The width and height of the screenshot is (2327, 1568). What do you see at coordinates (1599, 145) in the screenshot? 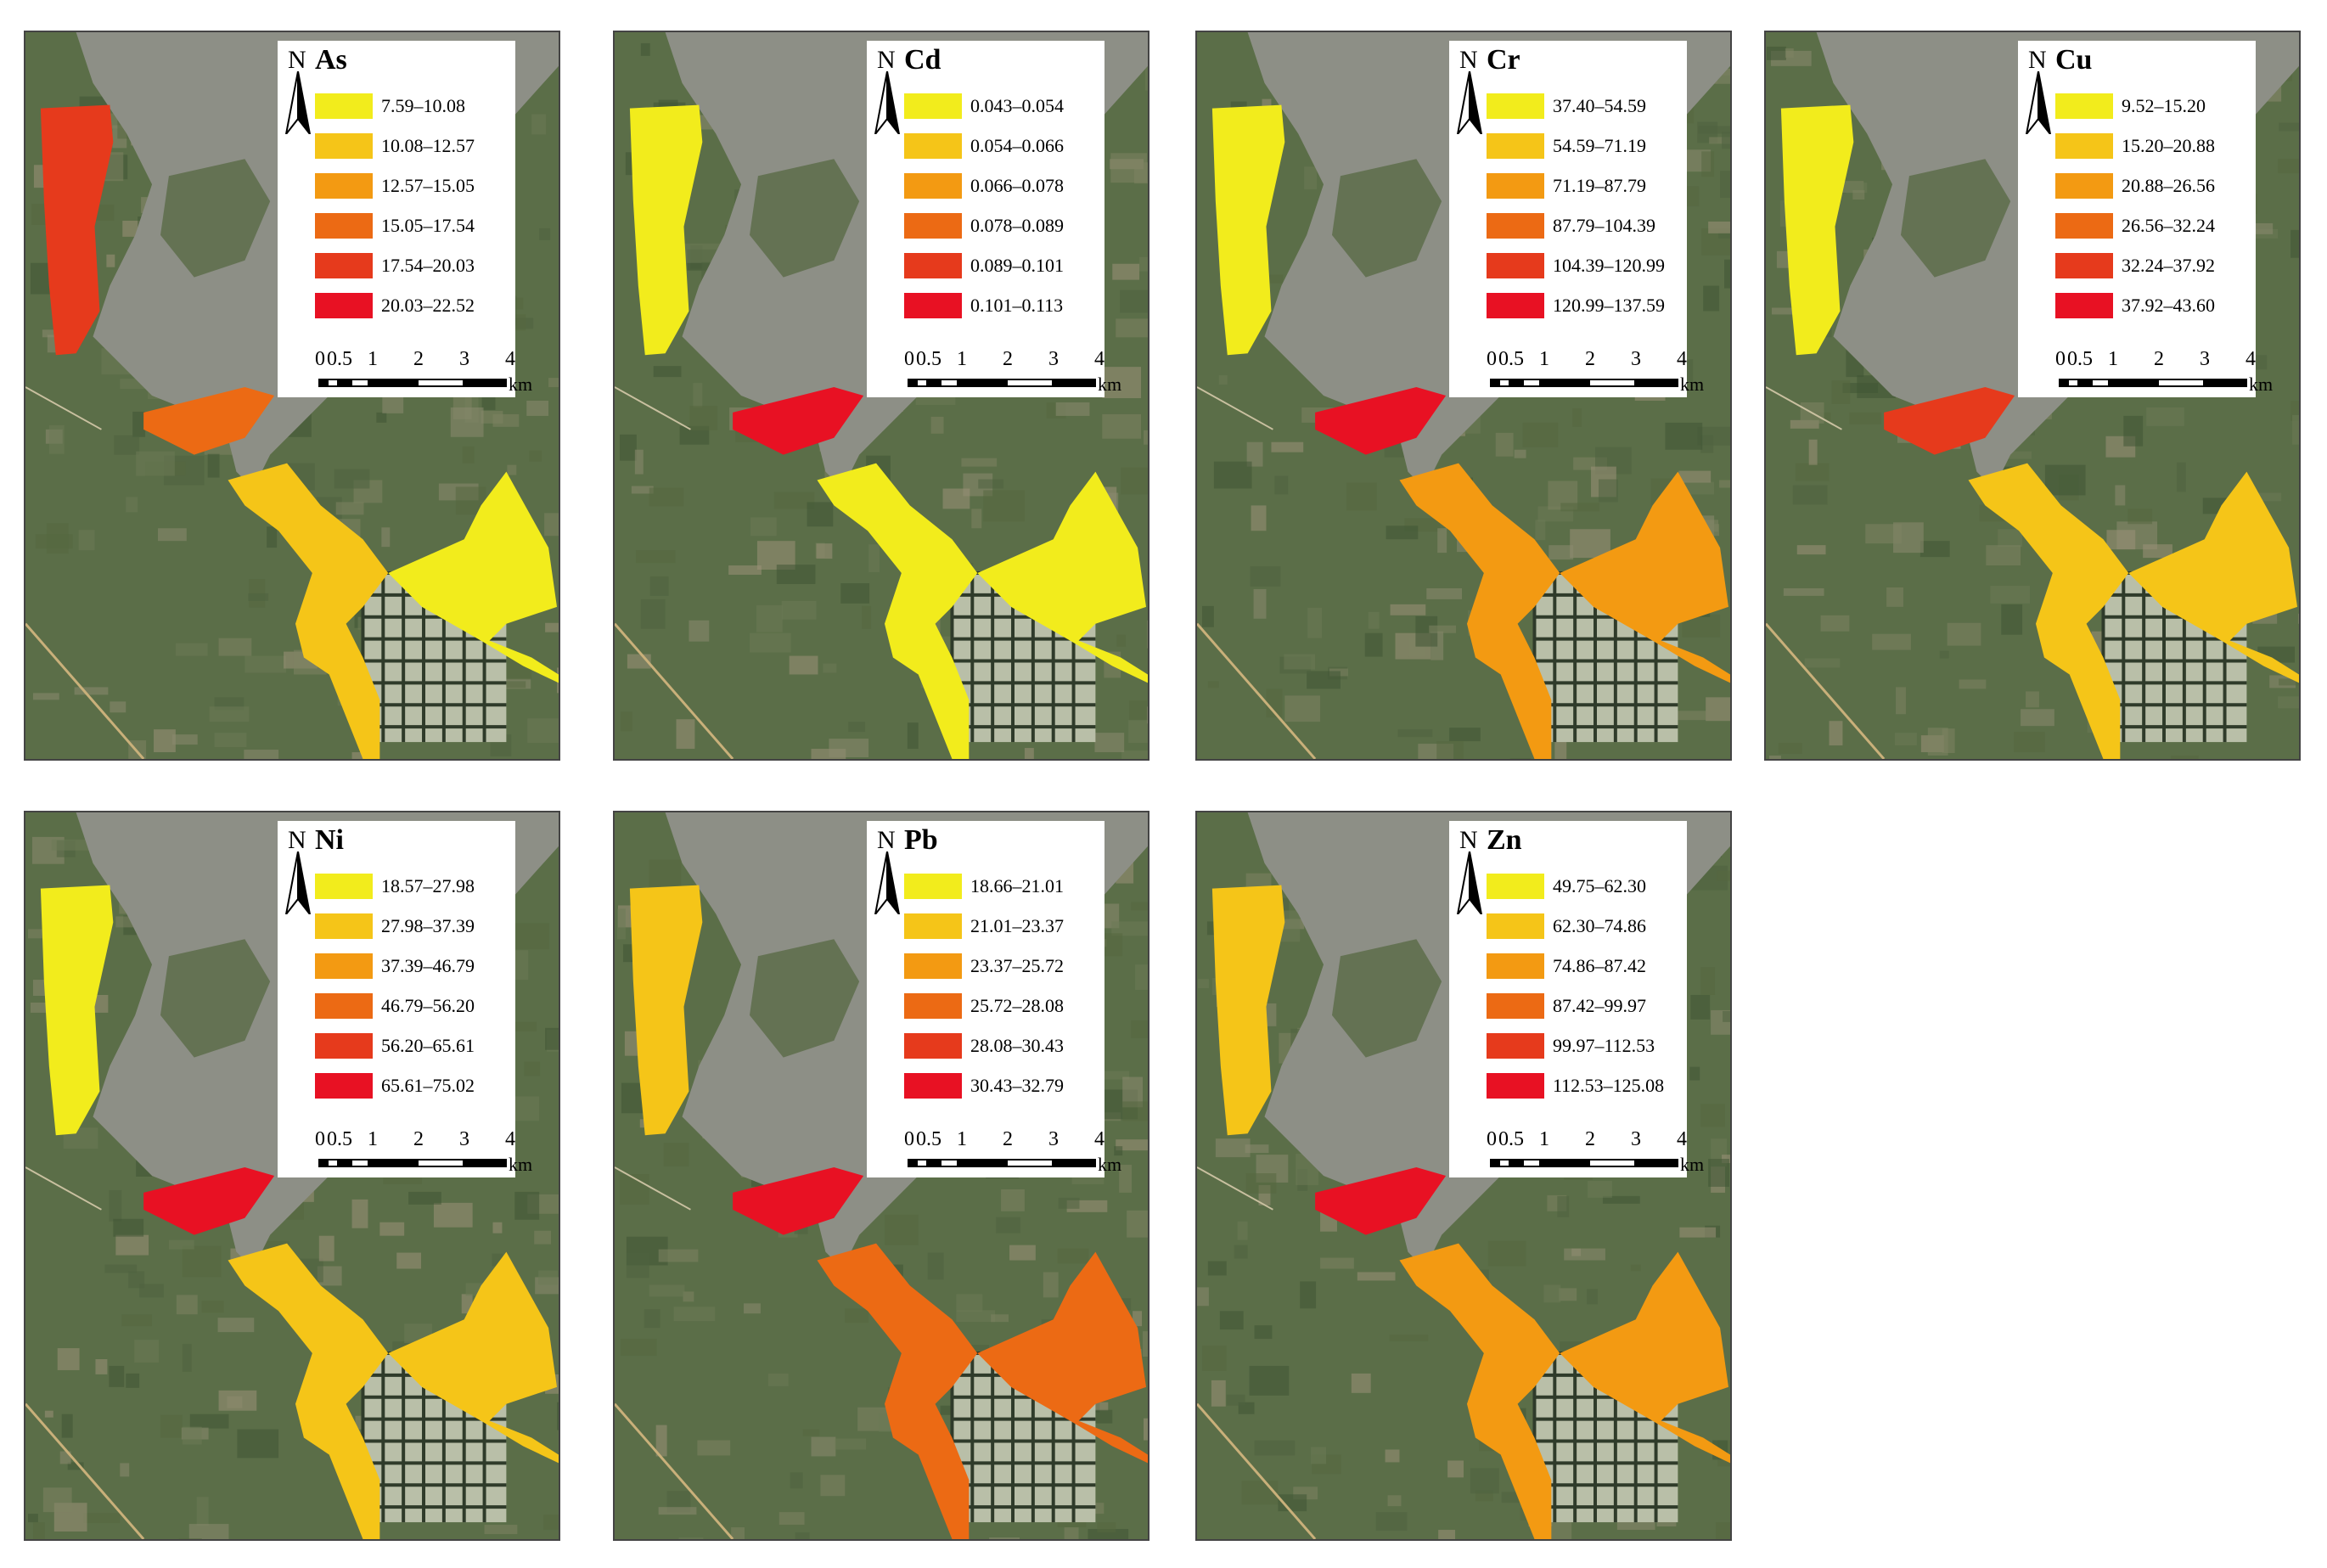
I see `legend-range-label: 54.59–71.19` at bounding box center [1599, 145].